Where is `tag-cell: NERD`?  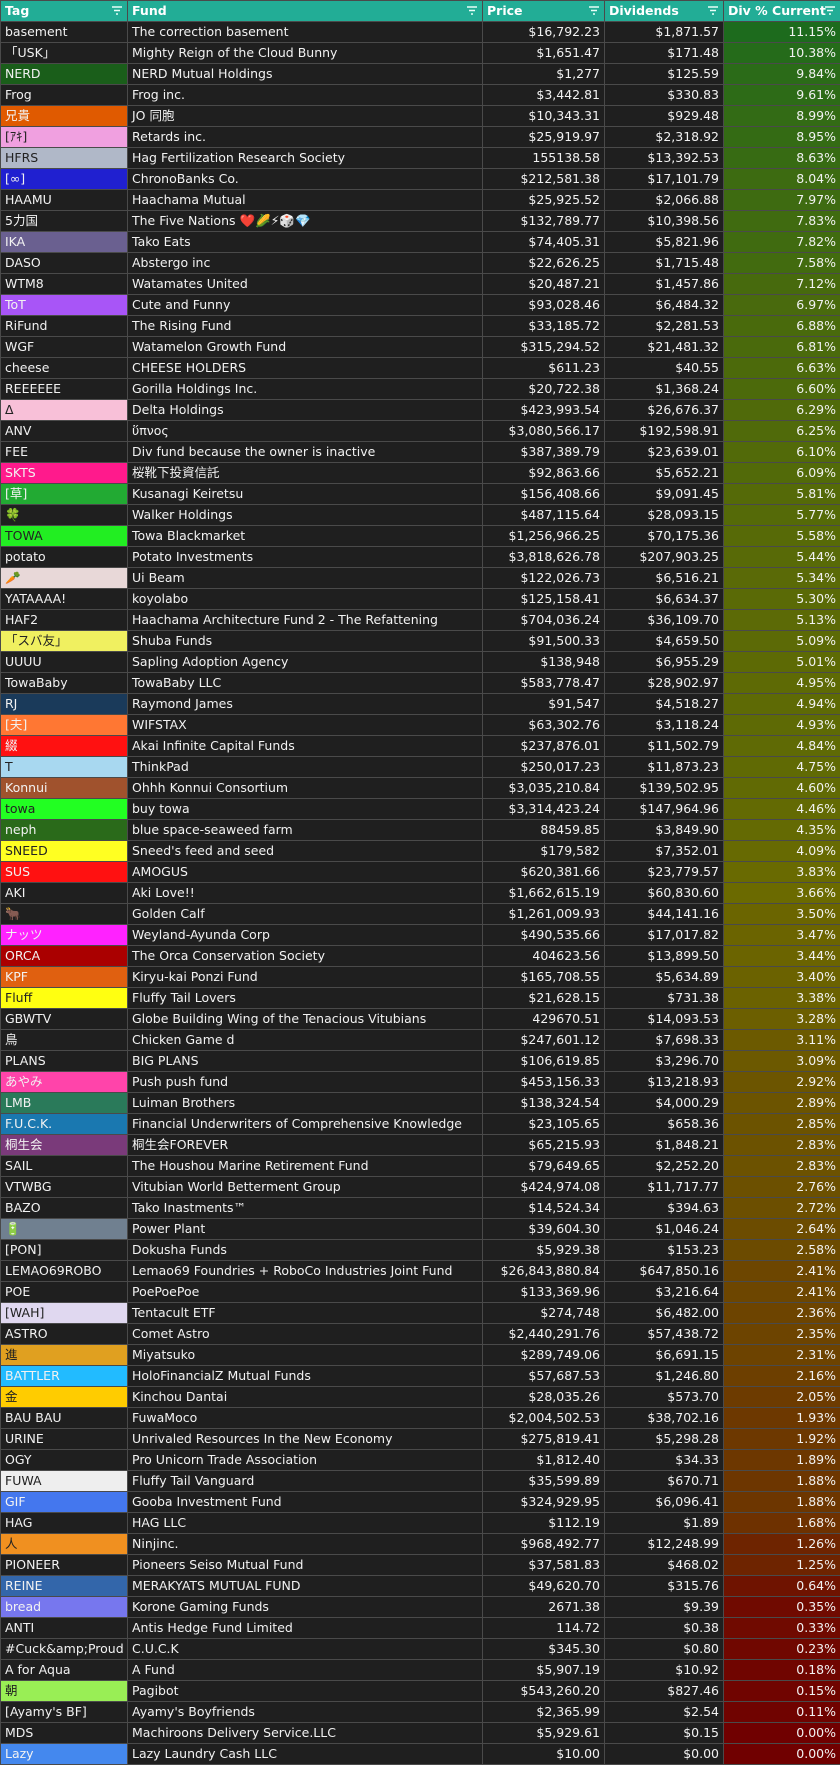
tag-cell: NERD is located at coordinates (64, 74).